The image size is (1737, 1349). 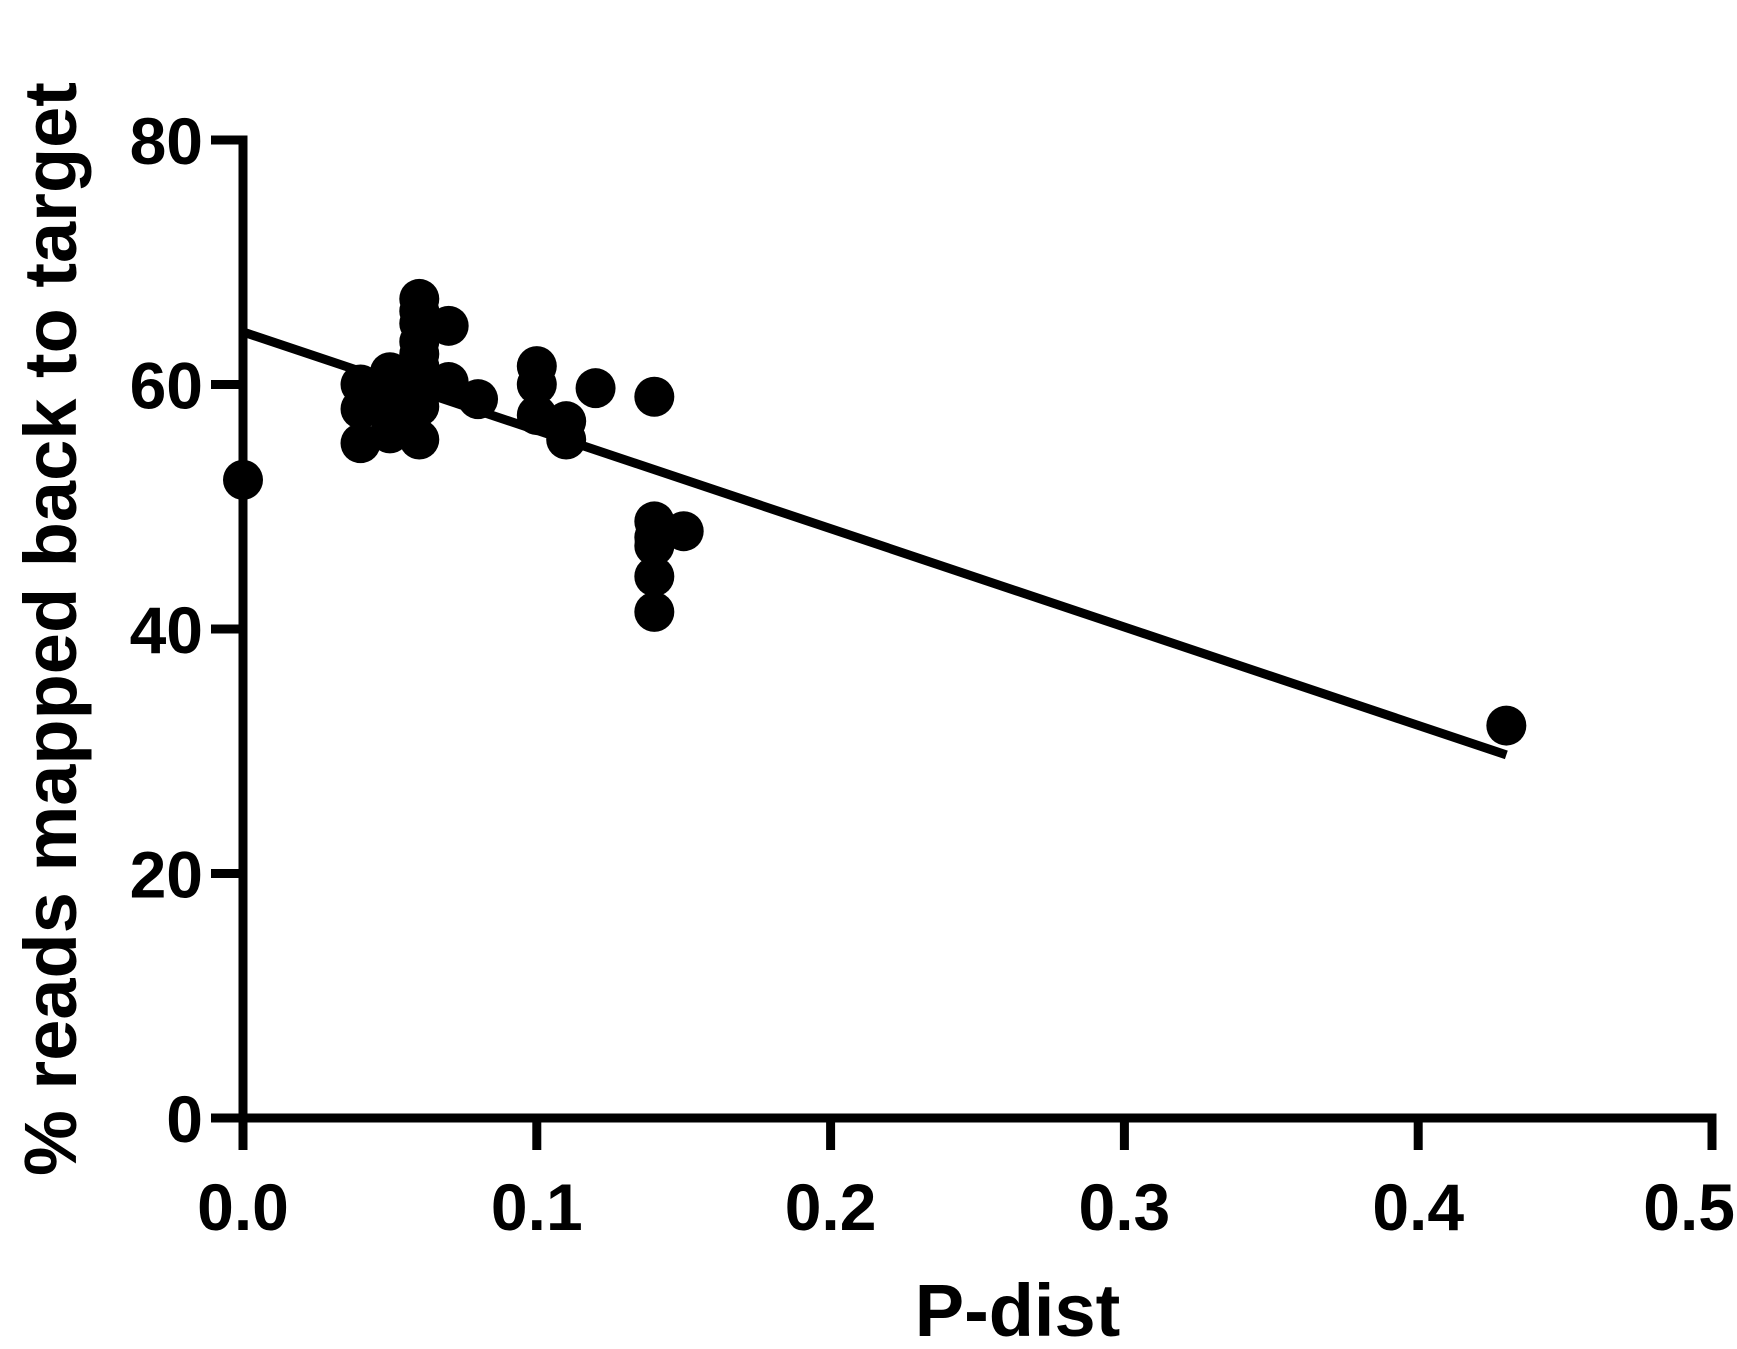 I want to click on y-tick-label: 20, so click(x=166, y=875).